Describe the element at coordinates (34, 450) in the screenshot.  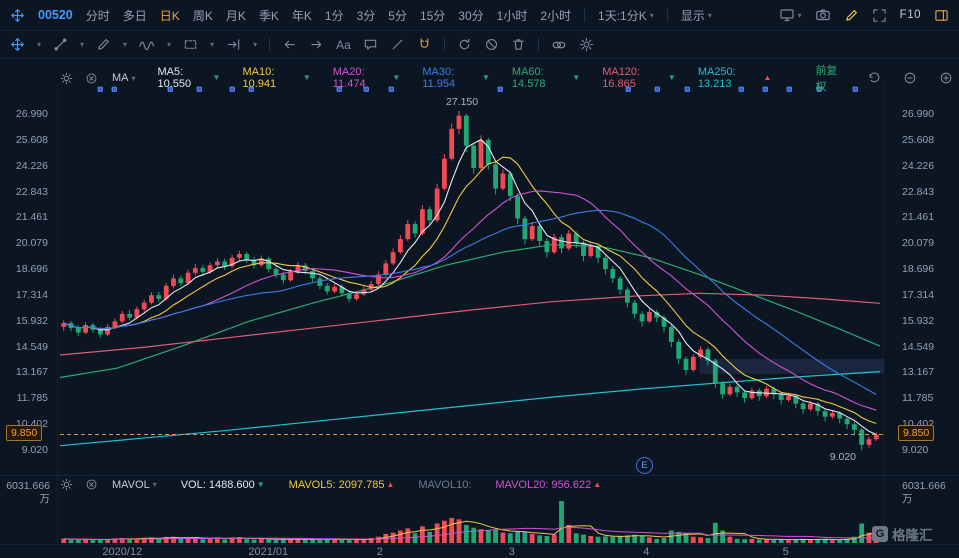
I see `price-axis-label: 9.020` at that location.